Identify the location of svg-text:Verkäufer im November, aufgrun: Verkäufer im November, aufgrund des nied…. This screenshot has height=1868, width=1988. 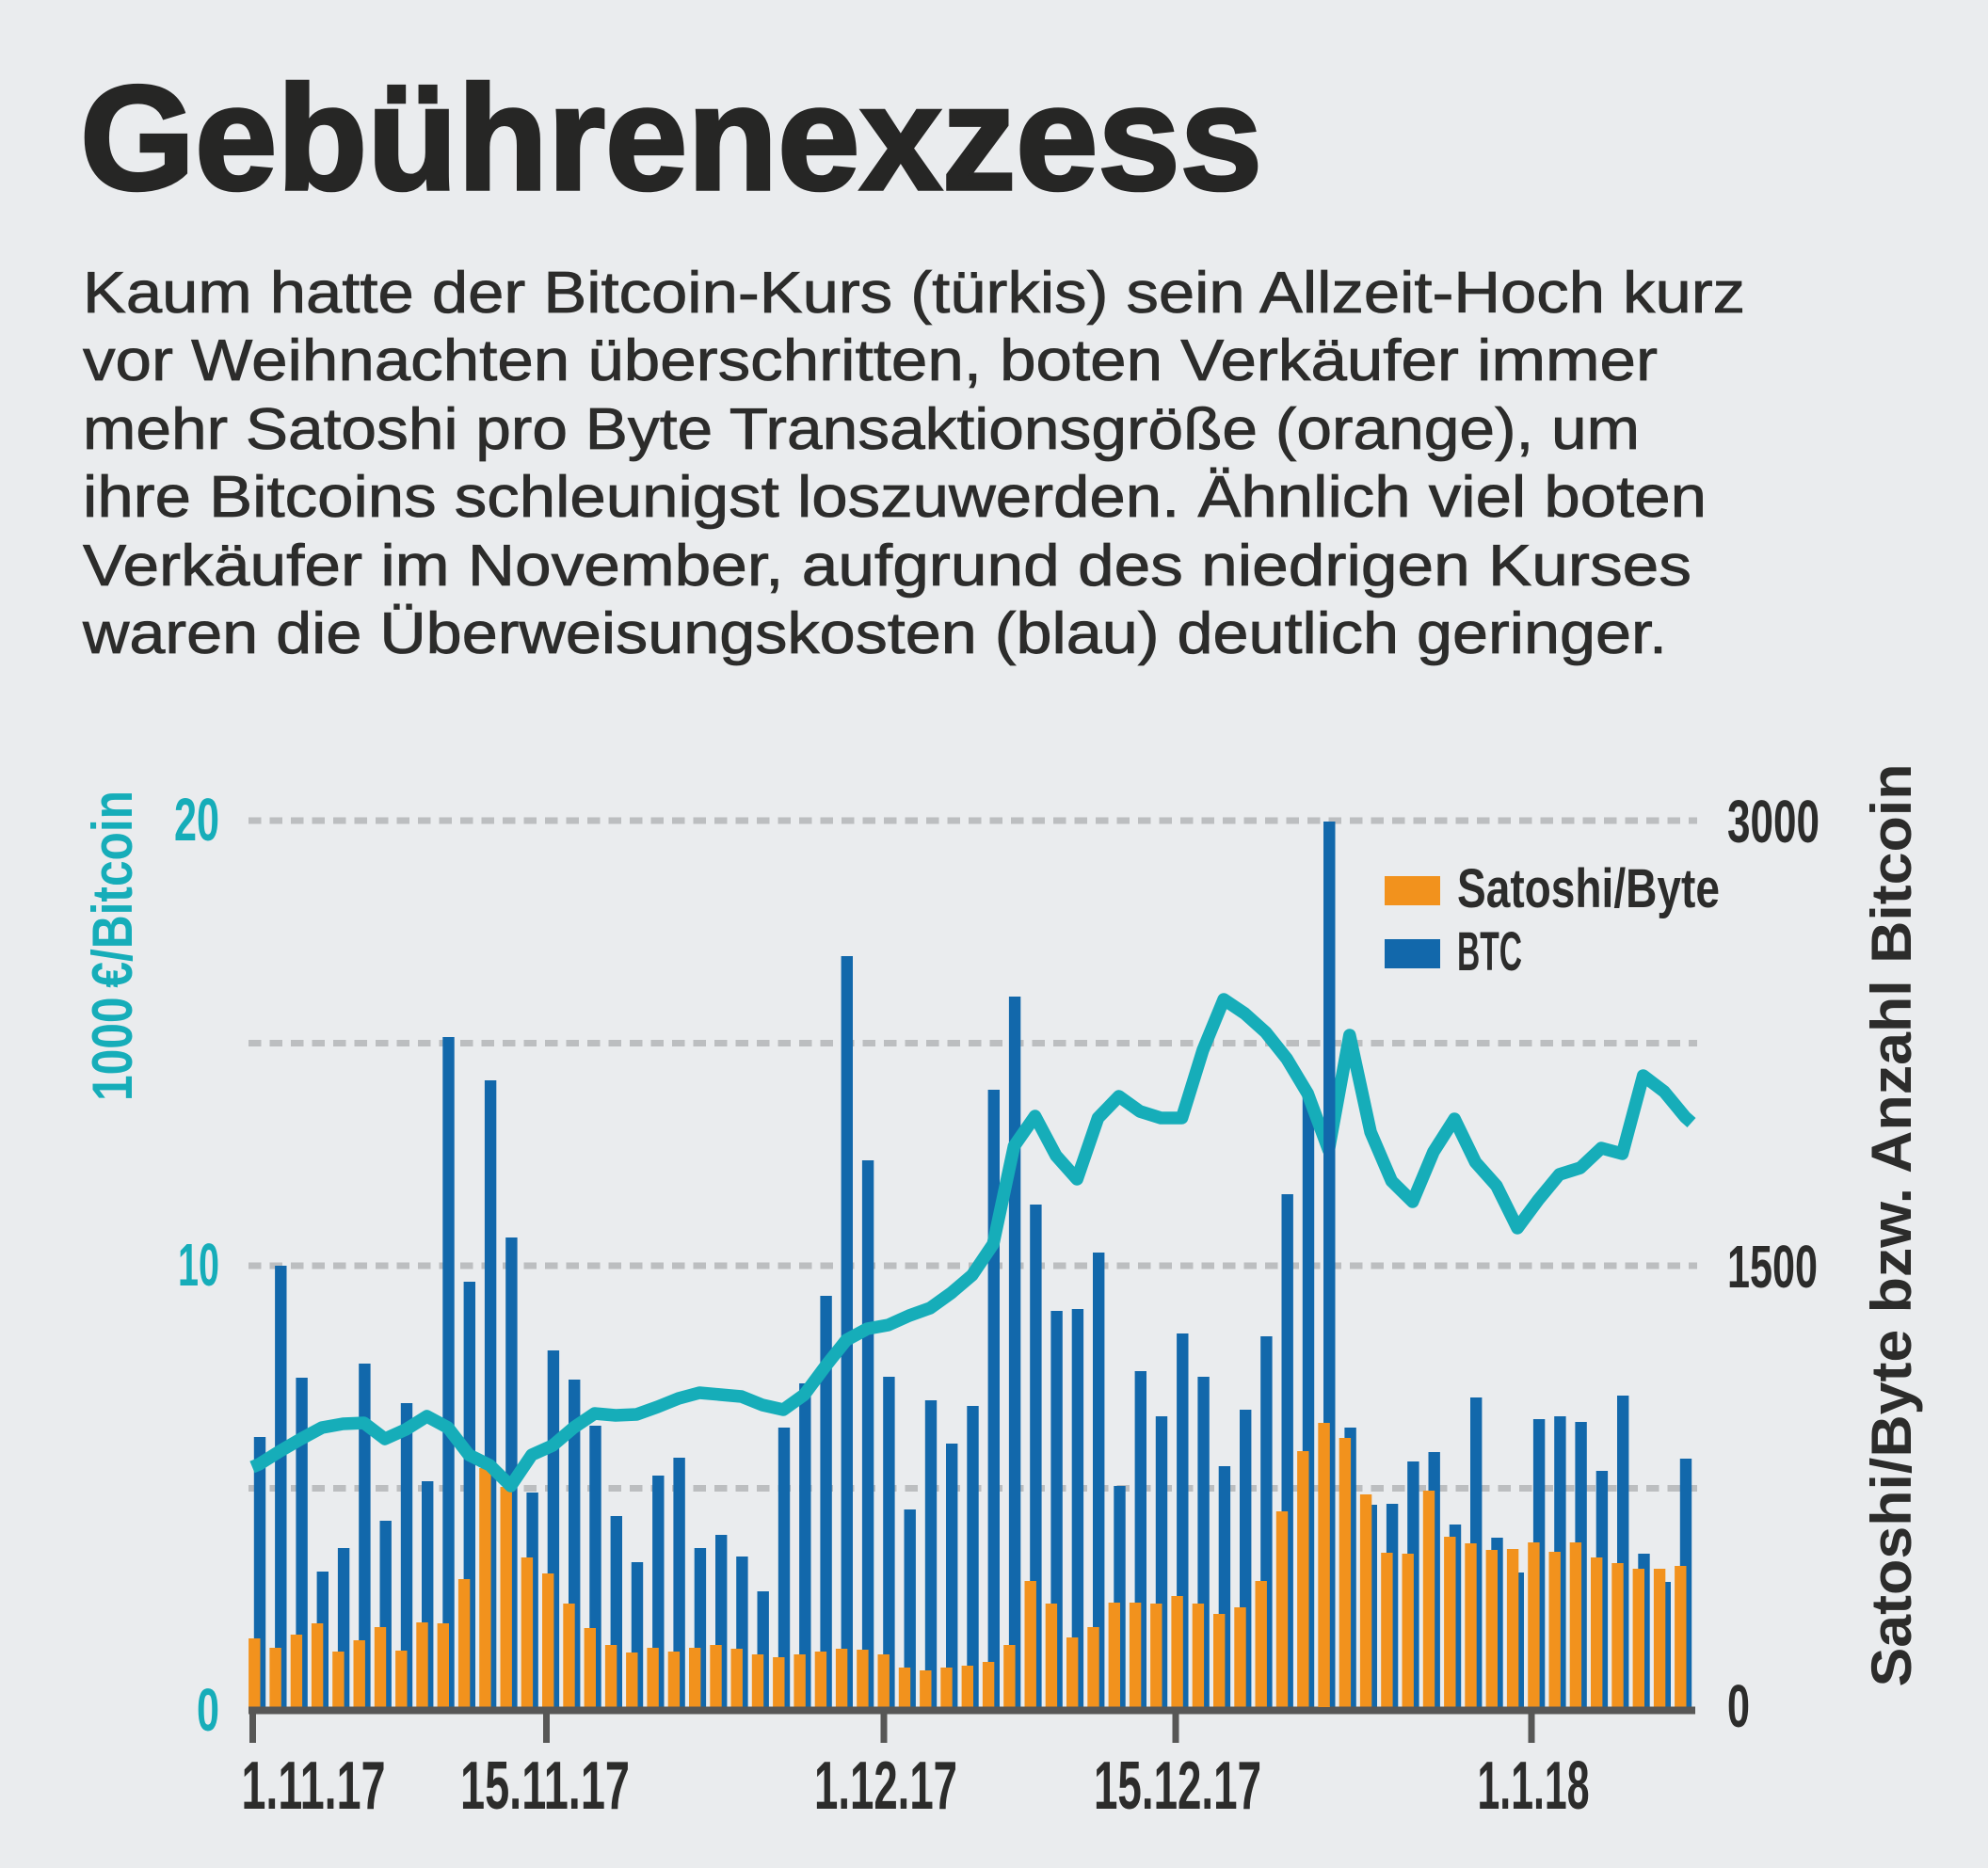
(887, 566).